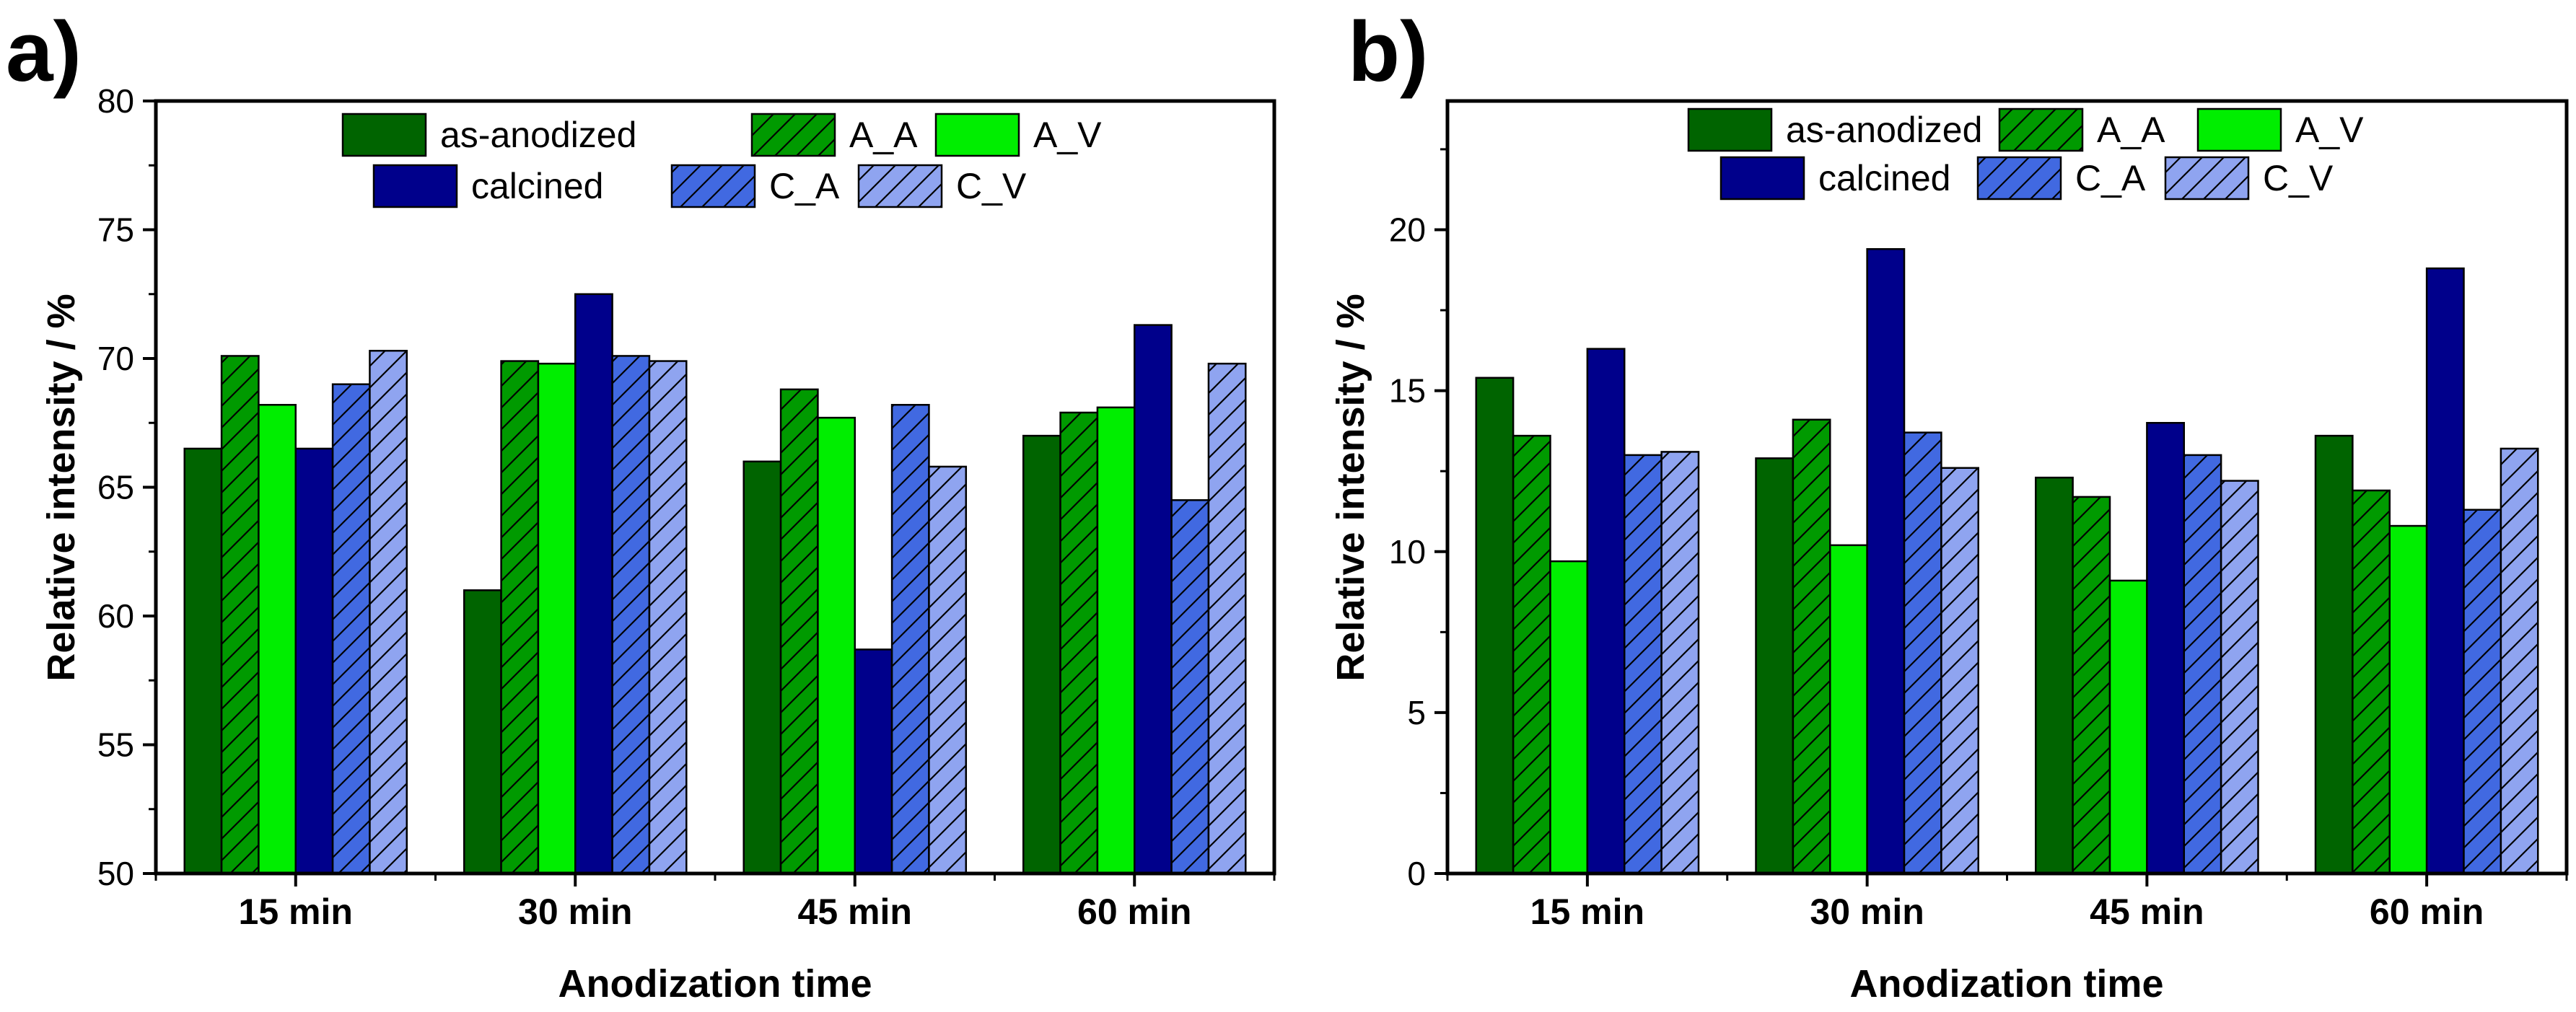  Describe the element at coordinates (240, 615) in the screenshot. I see `bar-hatch-a-a-a-15-min` at that location.